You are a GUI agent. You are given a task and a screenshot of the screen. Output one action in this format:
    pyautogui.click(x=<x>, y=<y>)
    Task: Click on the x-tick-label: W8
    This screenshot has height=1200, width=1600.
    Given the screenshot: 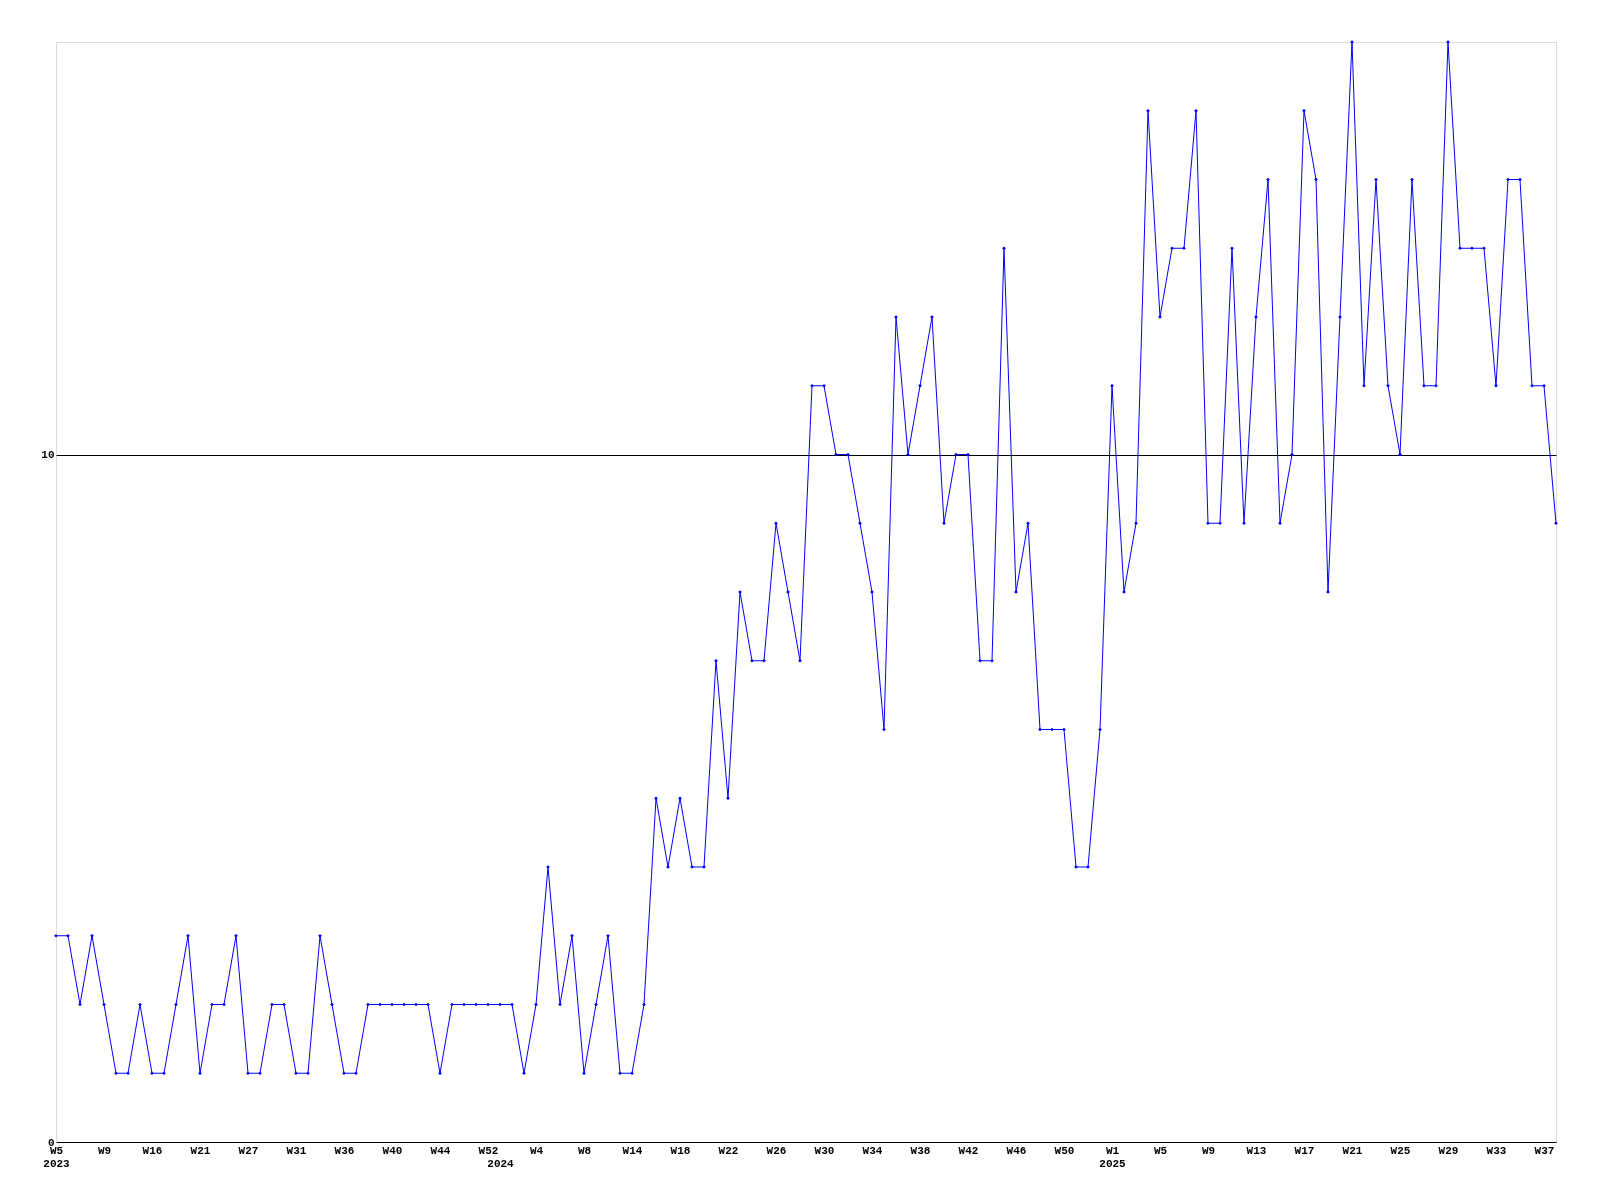 What is the action you would take?
    pyautogui.click(x=584, y=1150)
    